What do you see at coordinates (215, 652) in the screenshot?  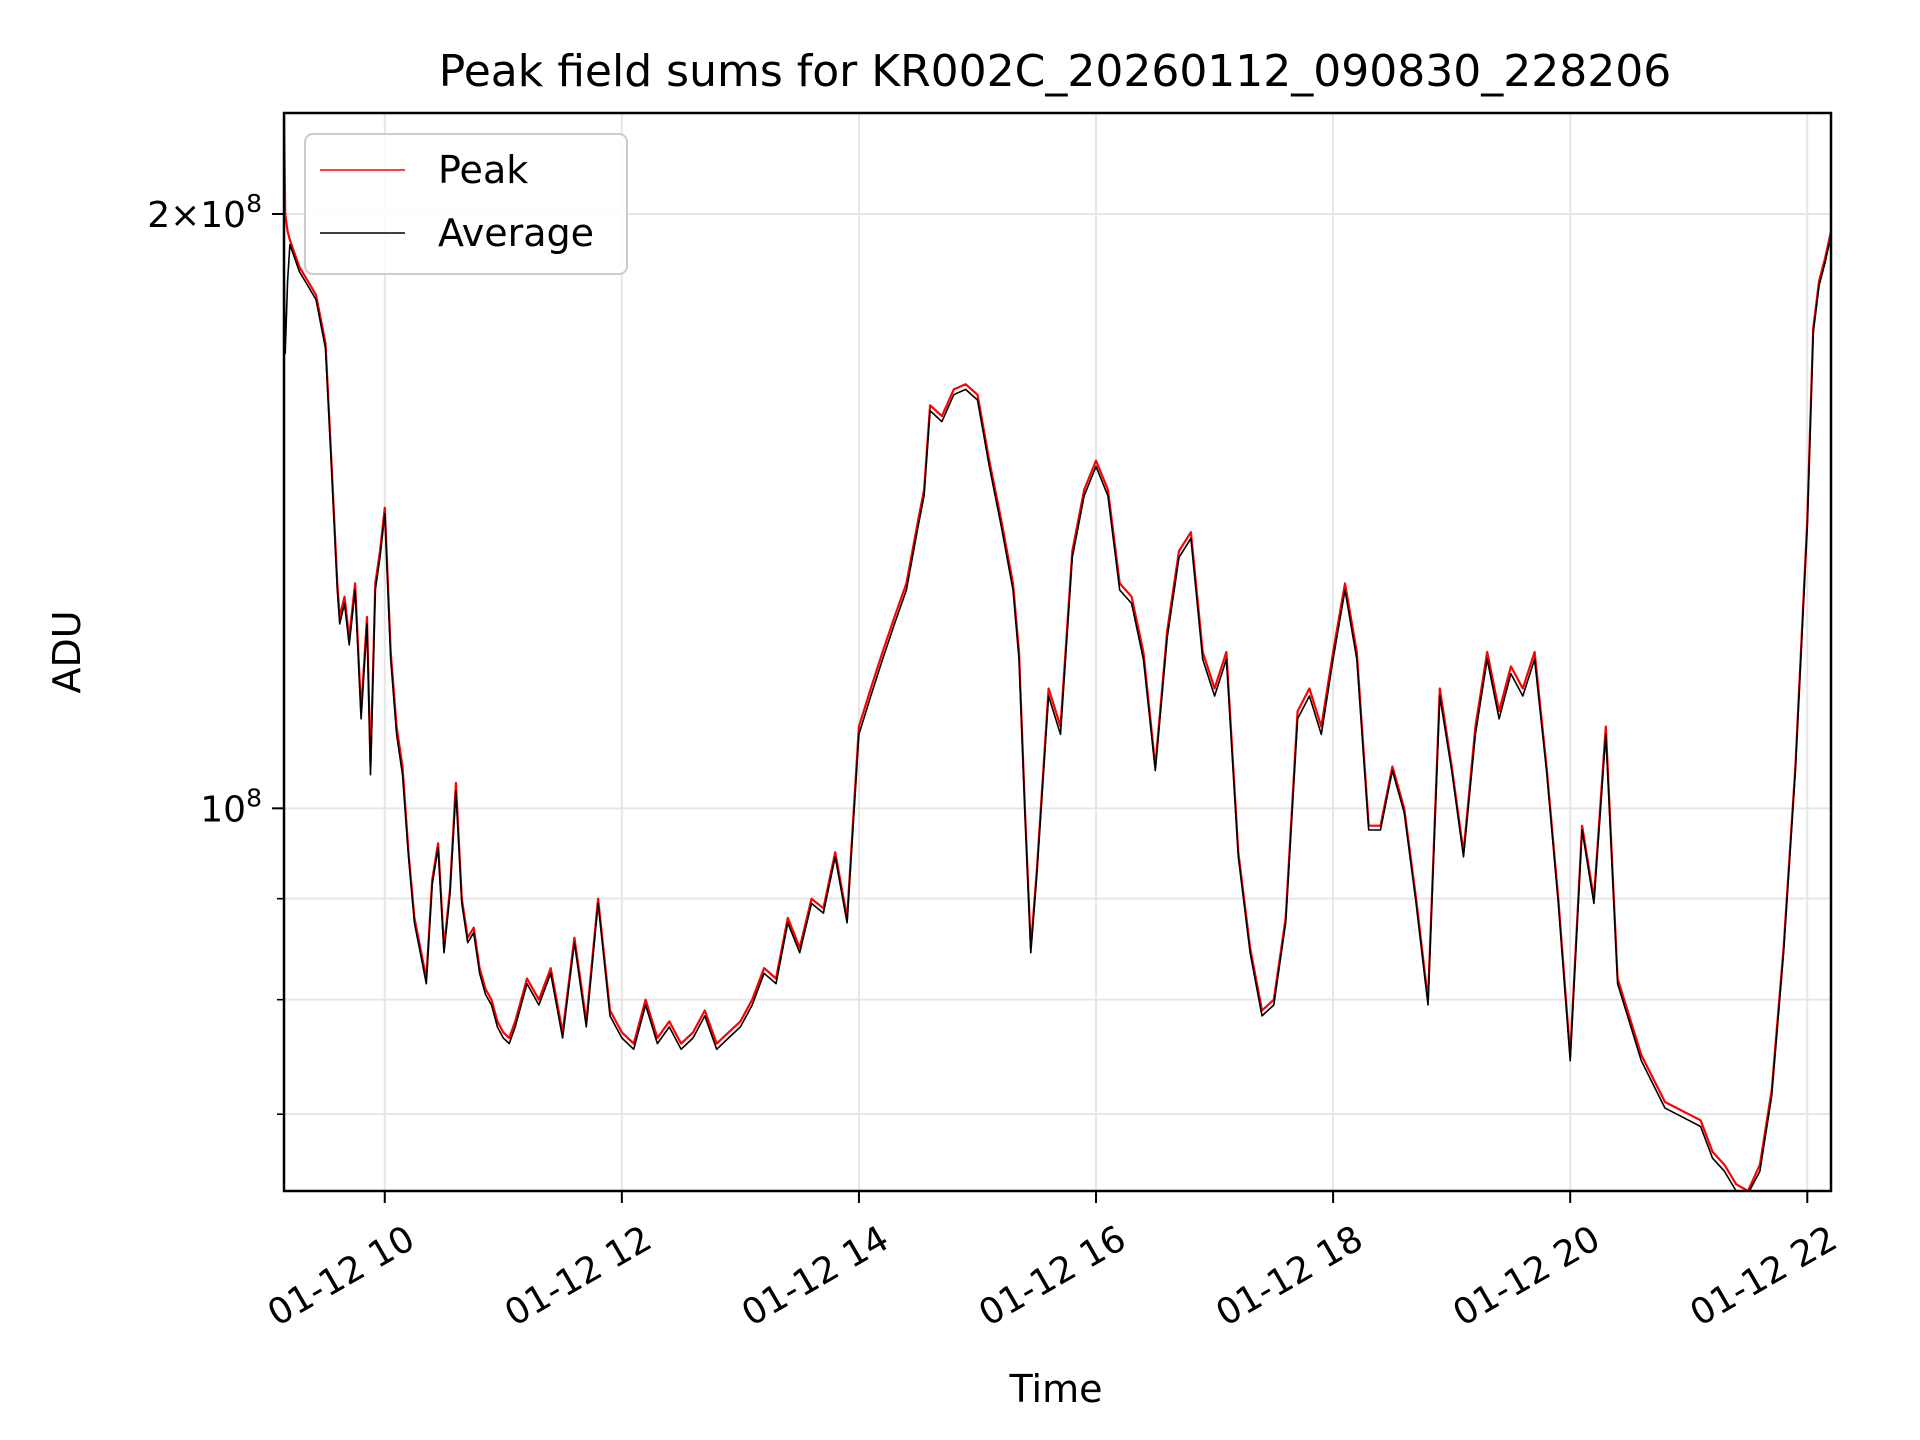 I see `y-axis: 108 2×108` at bounding box center [215, 652].